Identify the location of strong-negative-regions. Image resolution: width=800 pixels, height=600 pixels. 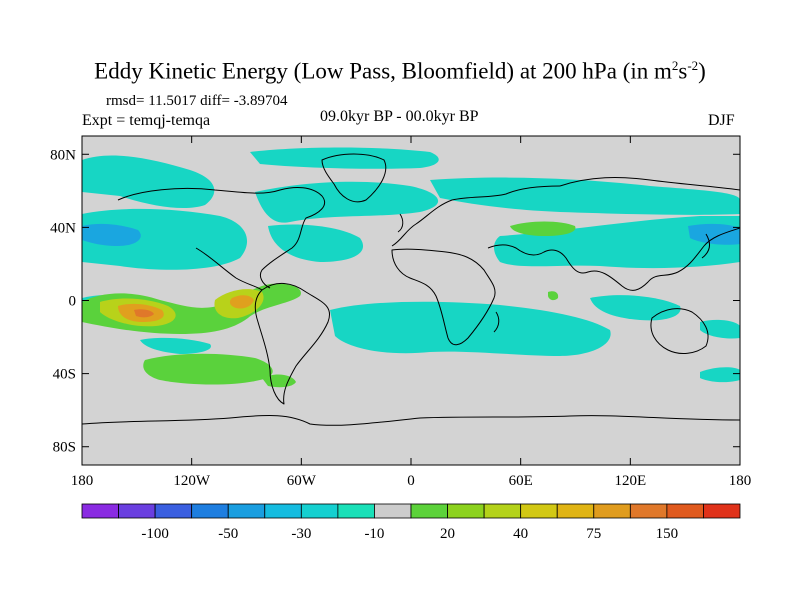
(411, 234).